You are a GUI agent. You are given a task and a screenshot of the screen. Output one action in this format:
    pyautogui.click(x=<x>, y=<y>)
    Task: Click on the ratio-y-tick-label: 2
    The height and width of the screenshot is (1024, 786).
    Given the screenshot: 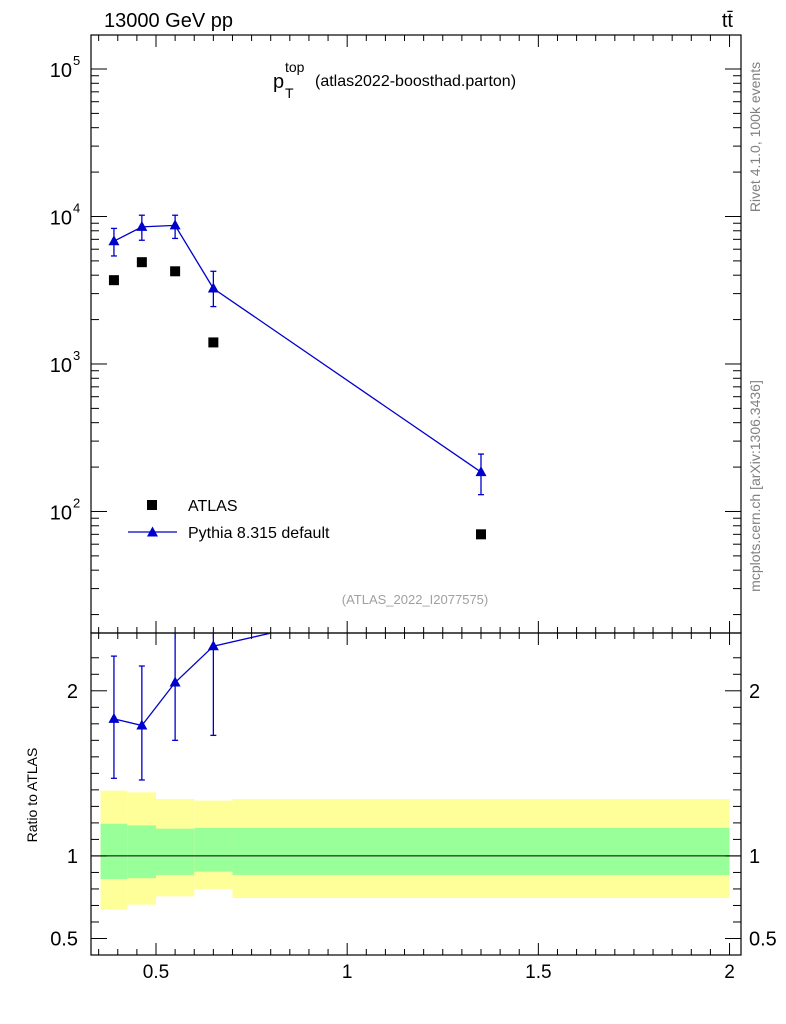 What is the action you would take?
    pyautogui.click(x=72, y=692)
    